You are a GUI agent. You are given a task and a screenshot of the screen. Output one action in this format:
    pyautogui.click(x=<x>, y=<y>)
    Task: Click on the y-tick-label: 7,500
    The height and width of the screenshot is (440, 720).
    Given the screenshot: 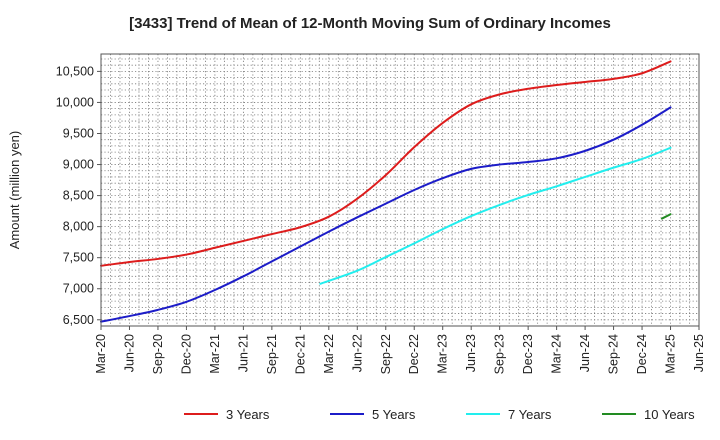 What is the action you would take?
    pyautogui.click(x=78, y=258)
    